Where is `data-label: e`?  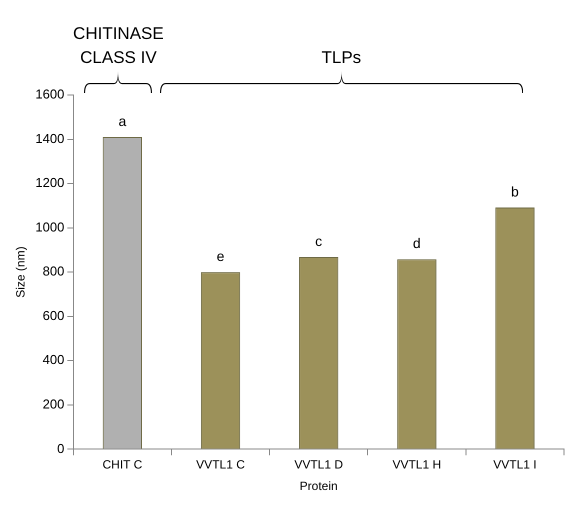
data-label: e is located at coordinates (220, 256).